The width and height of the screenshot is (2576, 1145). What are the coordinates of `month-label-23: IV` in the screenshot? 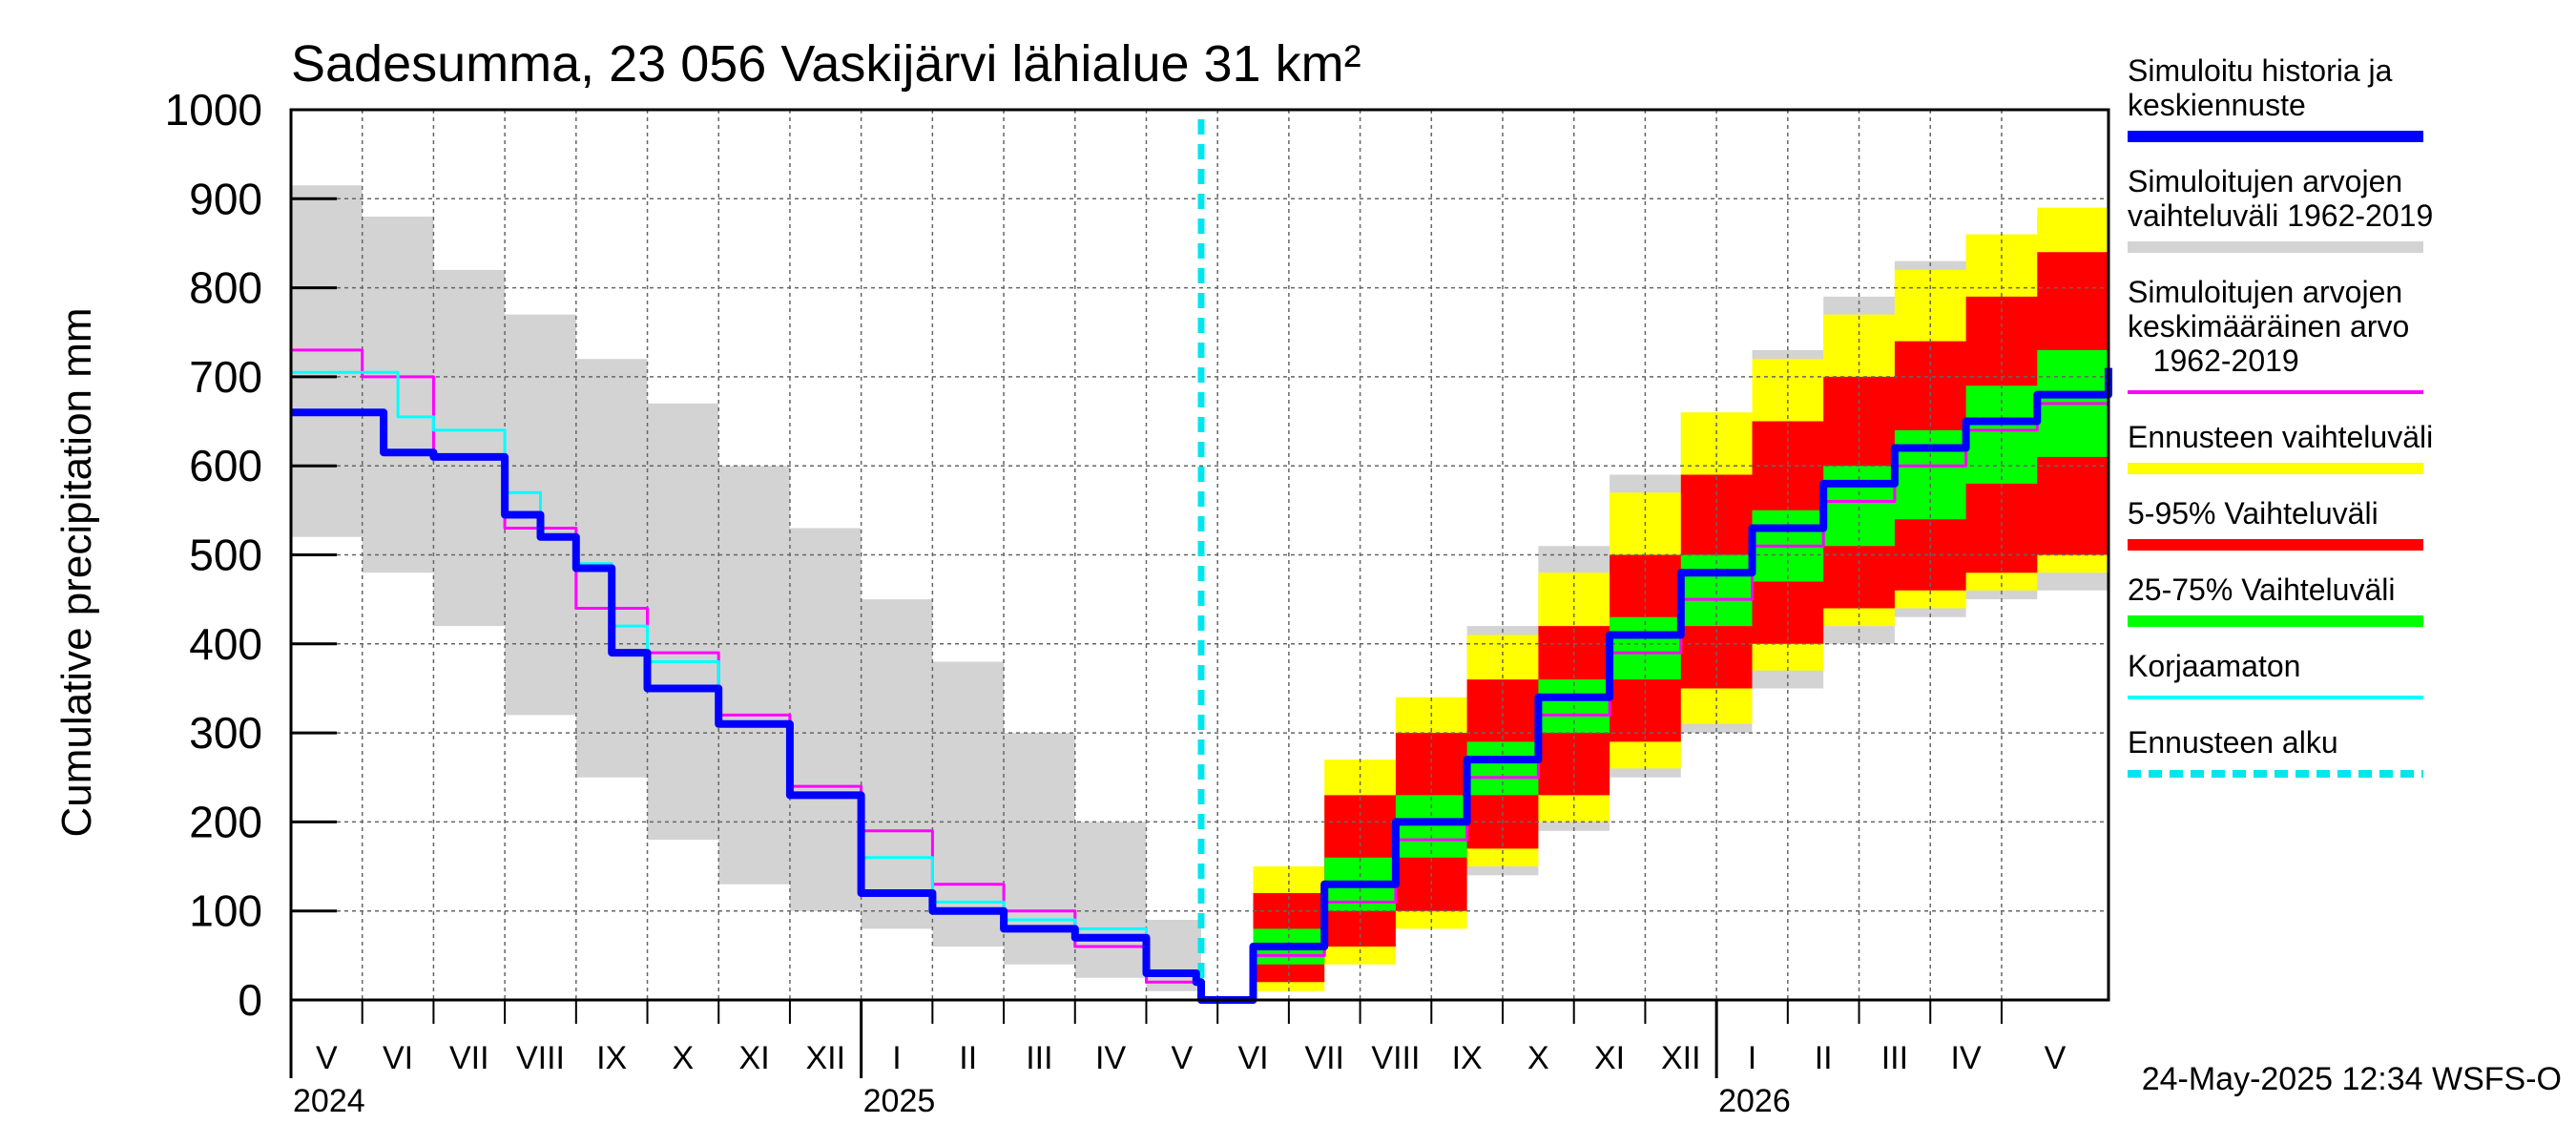 It's located at (1966, 1058).